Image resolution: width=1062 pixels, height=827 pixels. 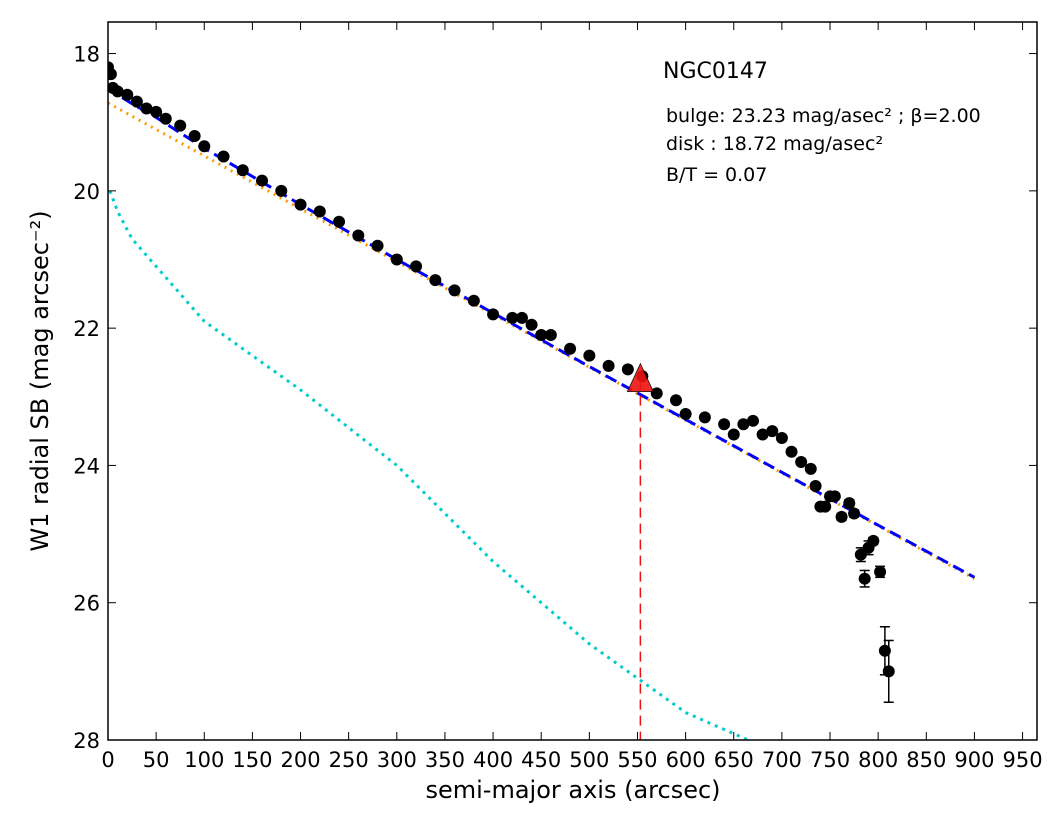 I want to click on x-tick-label: 600, so click(x=686, y=760).